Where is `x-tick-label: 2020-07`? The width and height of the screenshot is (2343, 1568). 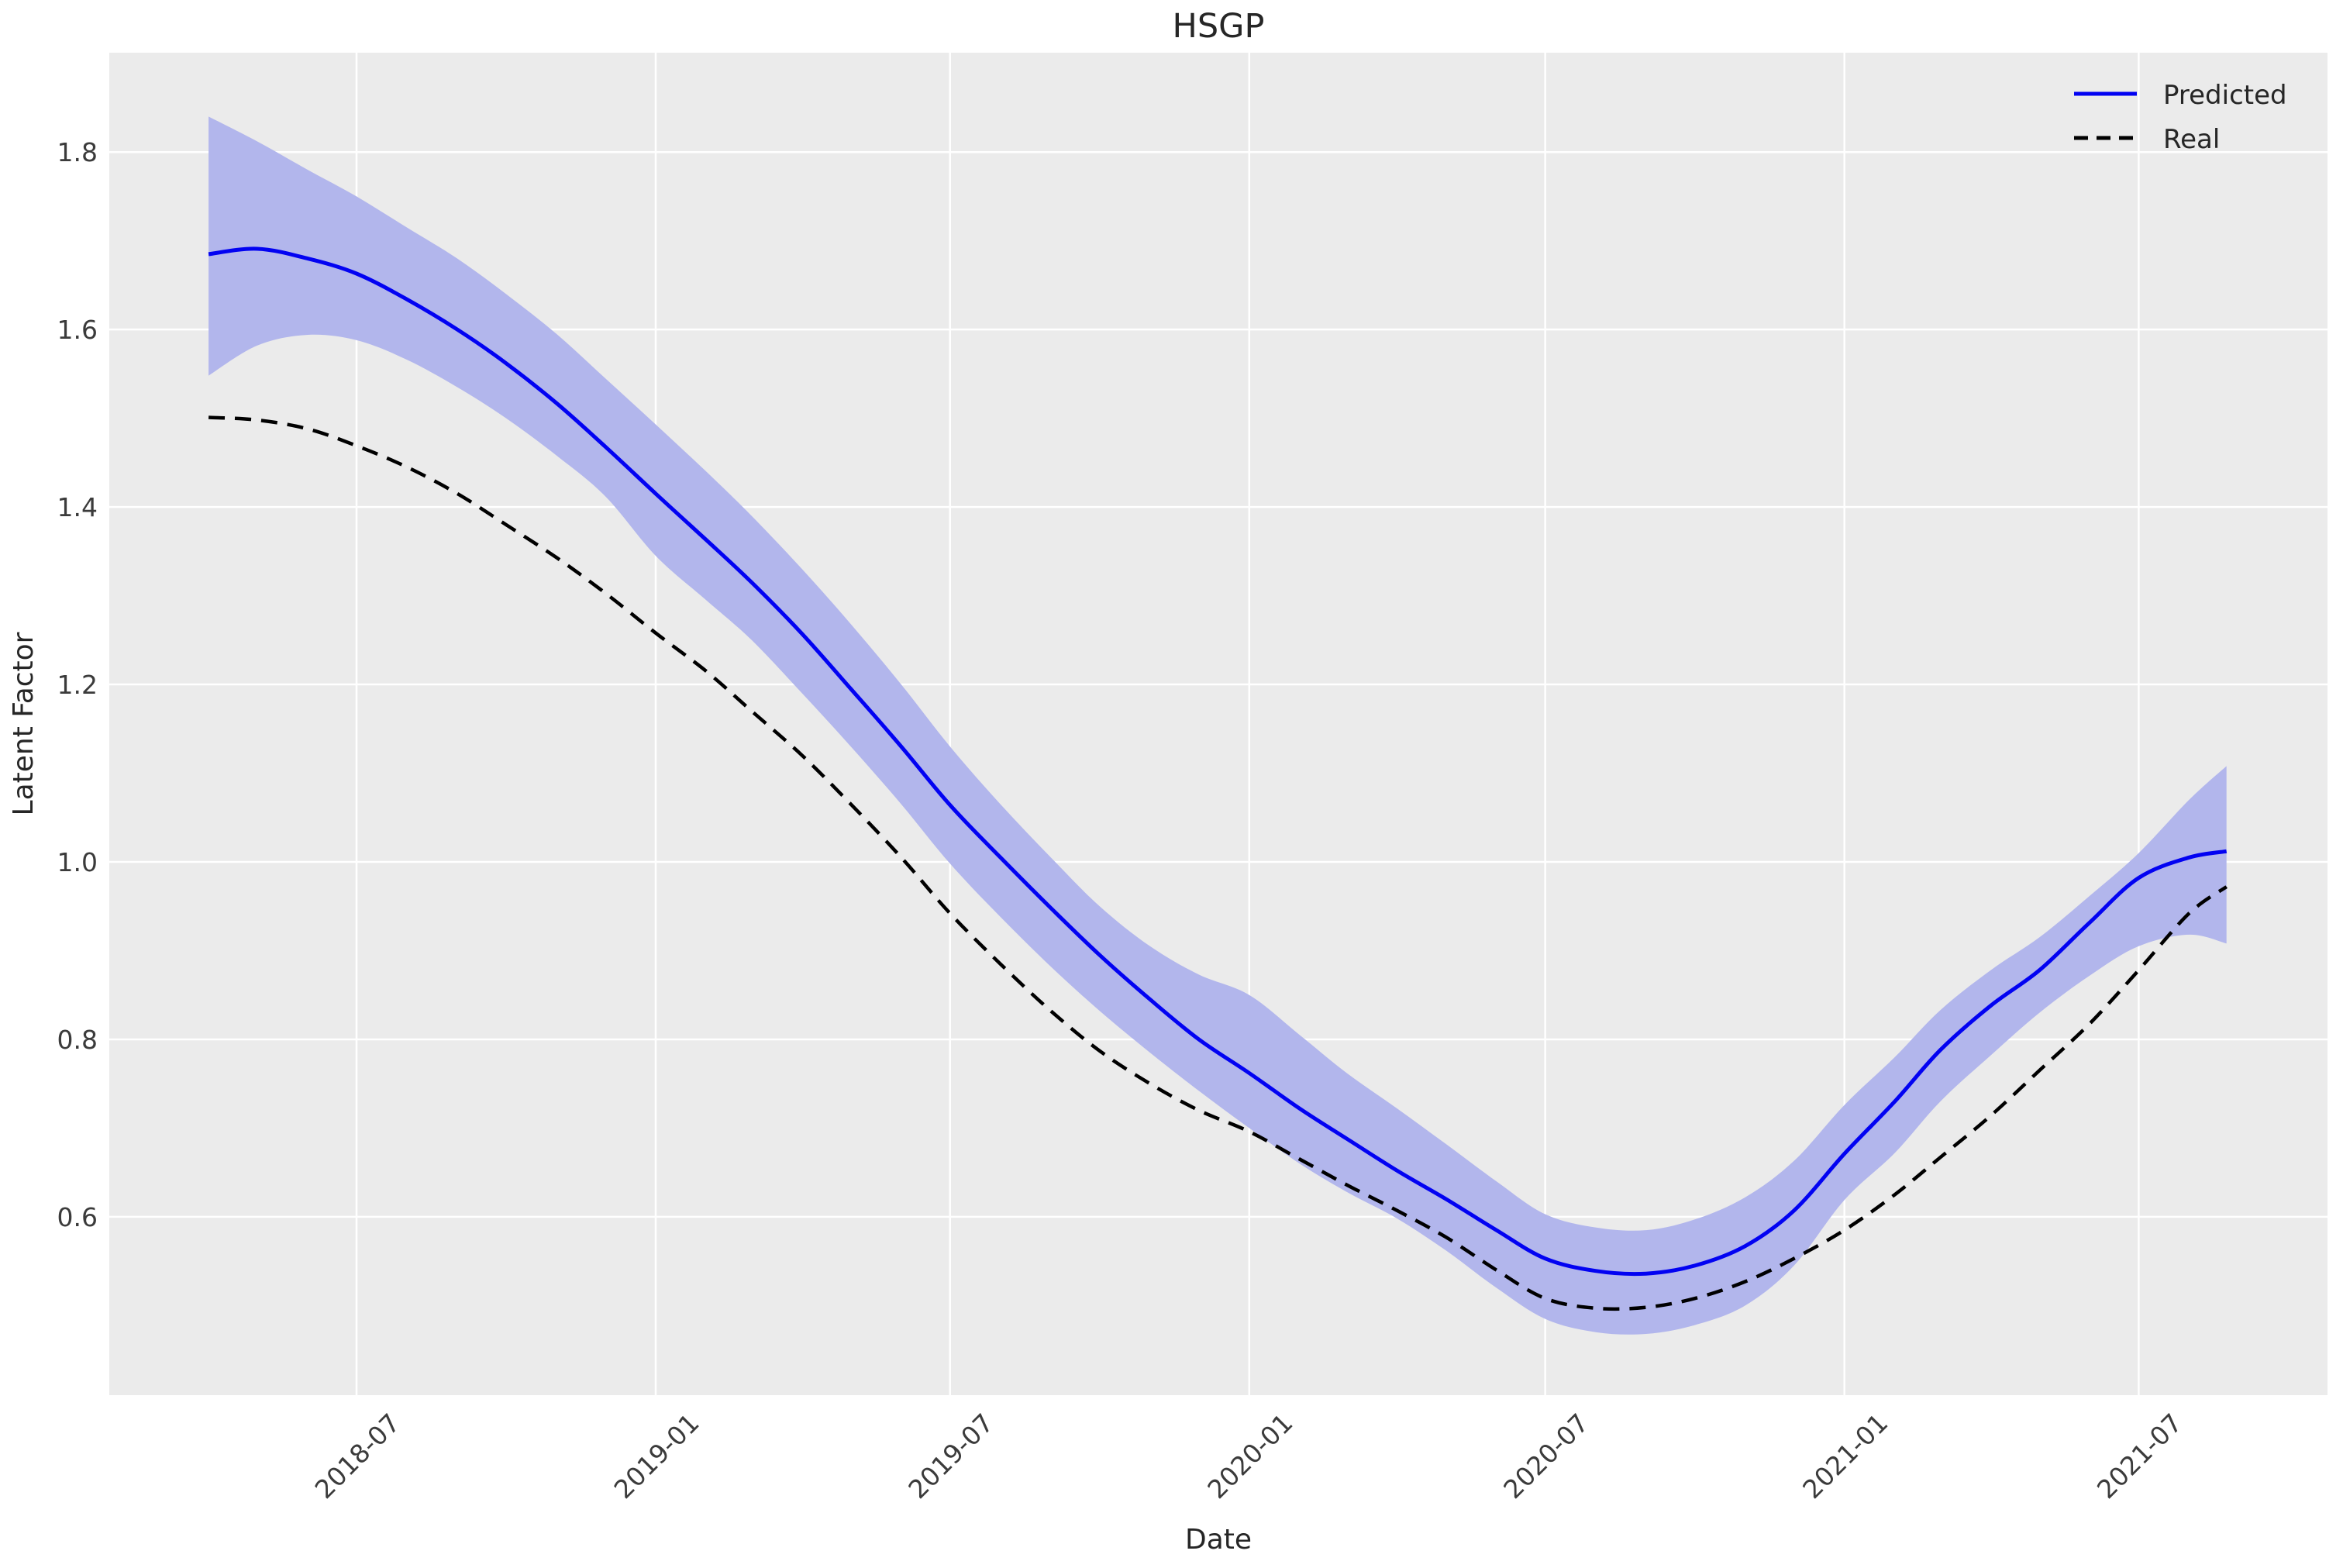
x-tick-label: 2020-07 is located at coordinates (1545, 1456).